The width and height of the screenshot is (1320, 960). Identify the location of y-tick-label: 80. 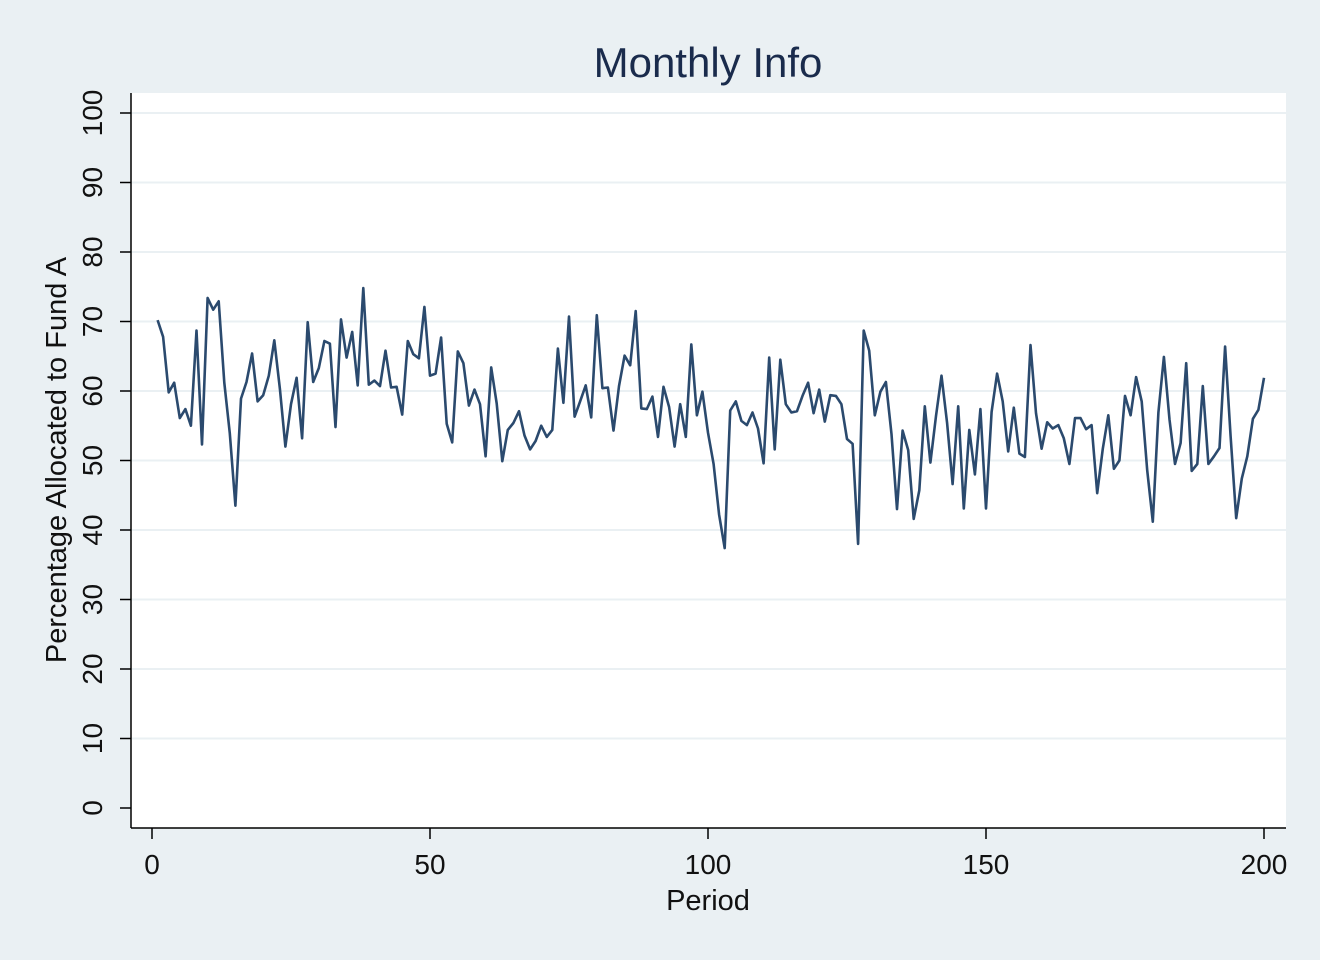
(92, 251).